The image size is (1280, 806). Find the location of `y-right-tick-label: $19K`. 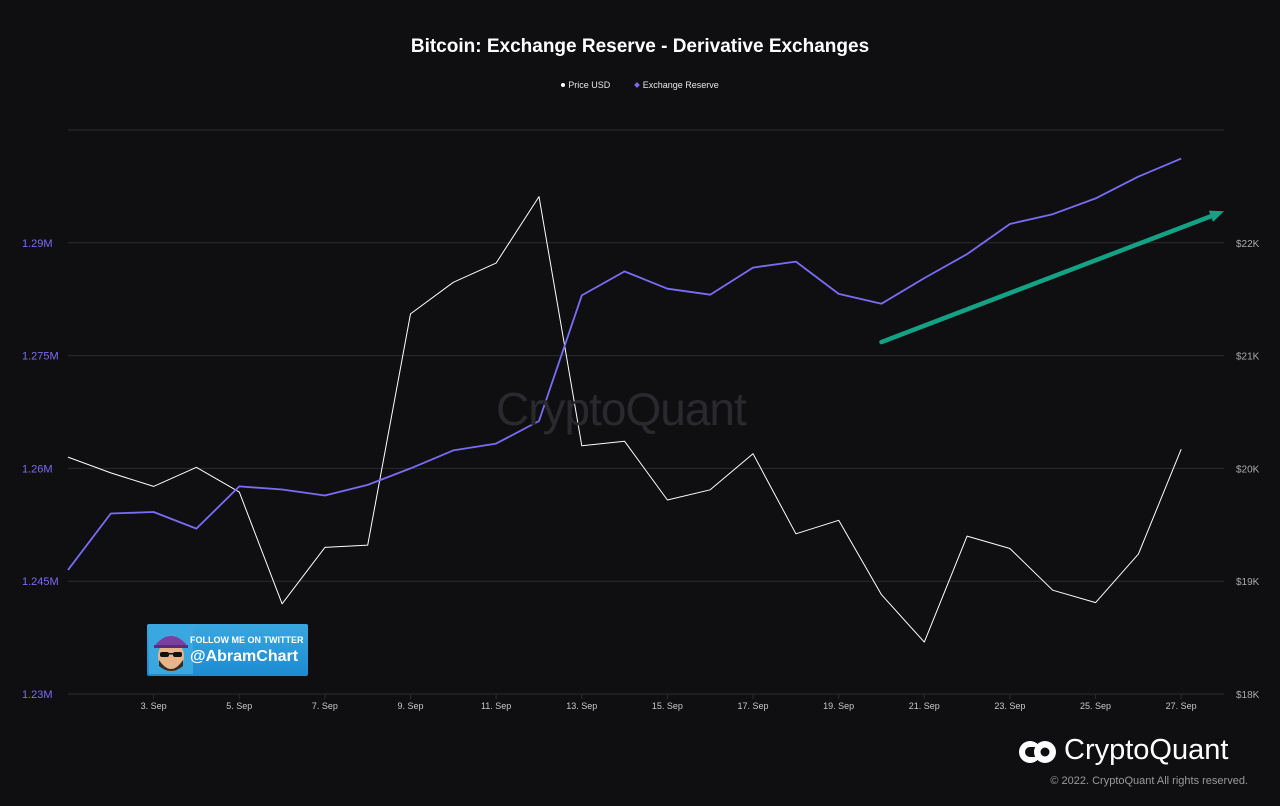

y-right-tick-label: $19K is located at coordinates (1248, 582).